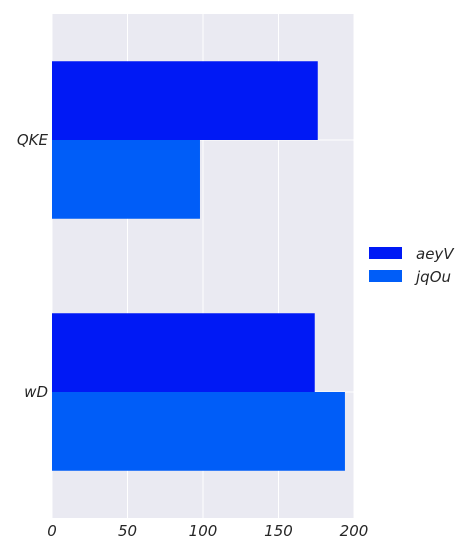 The image size is (474, 558). Describe the element at coordinates (278, 531) in the screenshot. I see `x-tick-label: 150` at that location.